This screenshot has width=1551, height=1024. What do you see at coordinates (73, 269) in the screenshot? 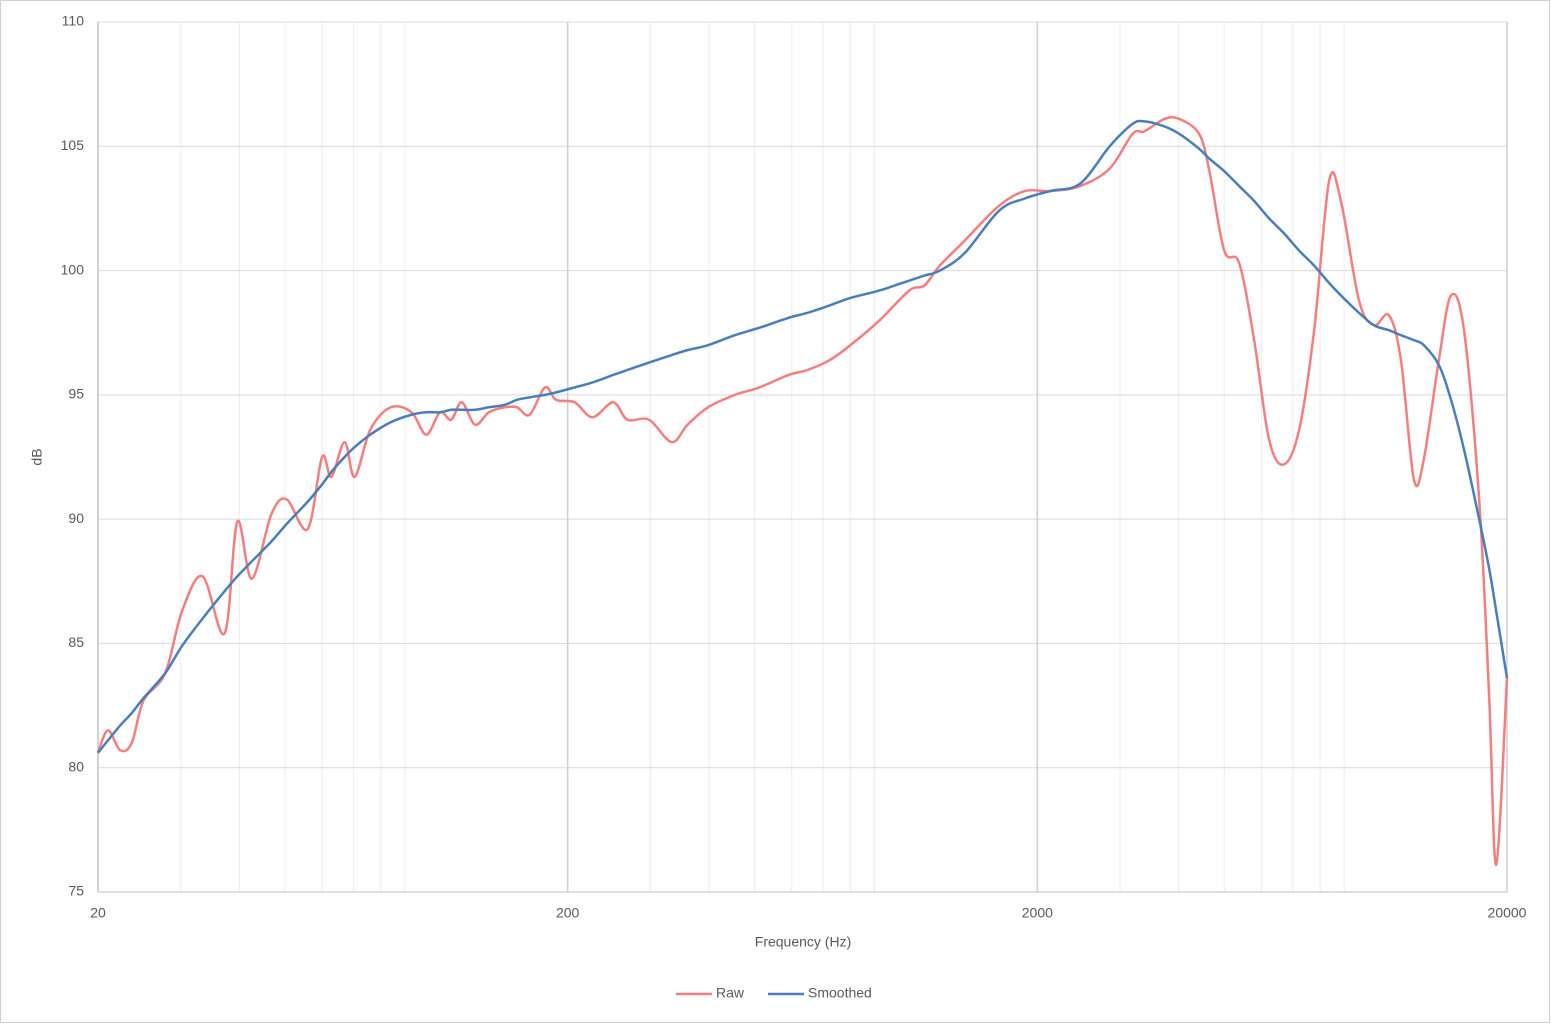
I see `y-tick-label: 100` at bounding box center [73, 269].